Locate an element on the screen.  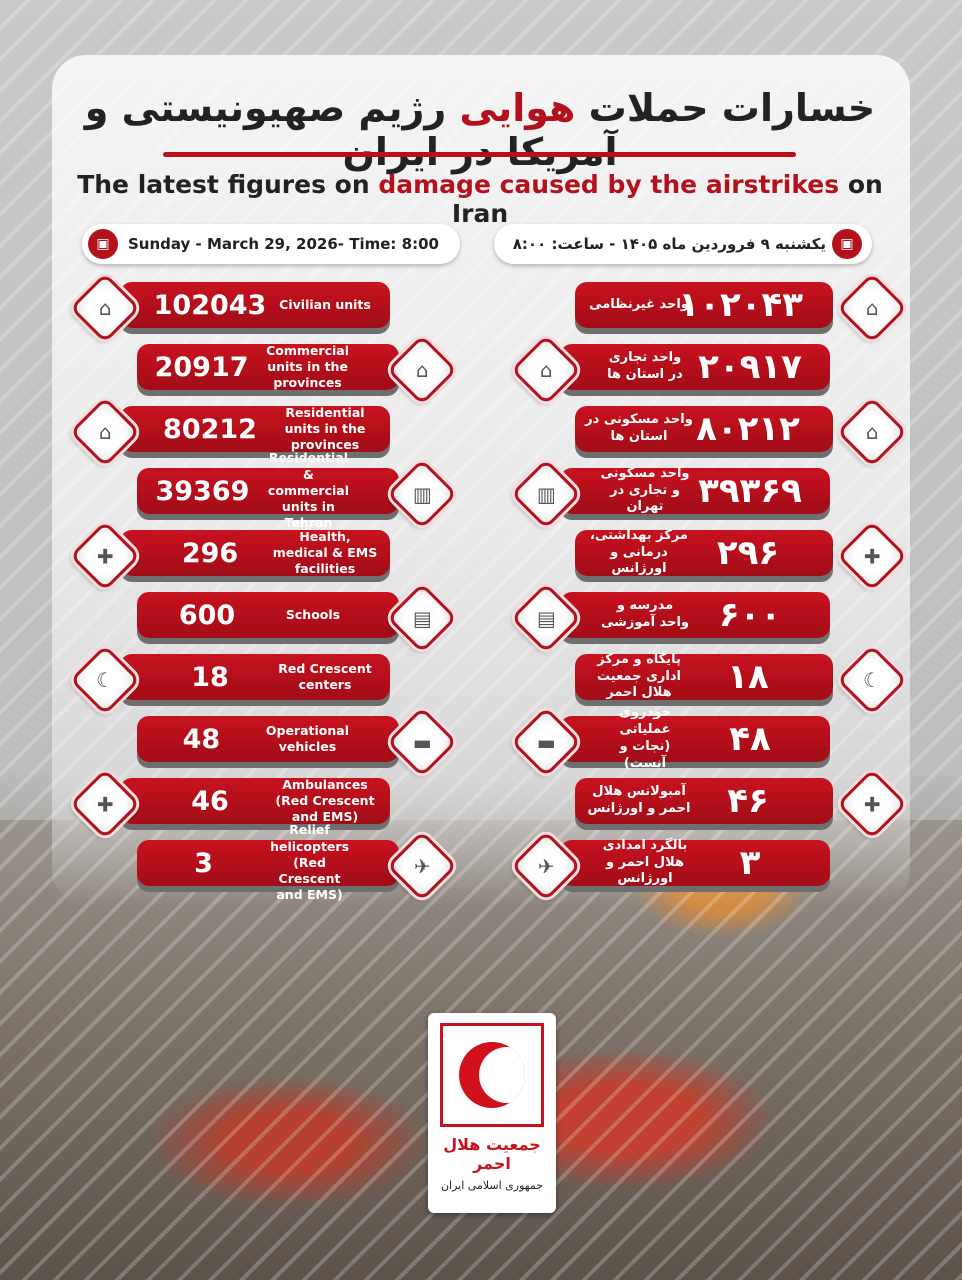
stat-value-en: 600 is located at coordinates (207, 615).